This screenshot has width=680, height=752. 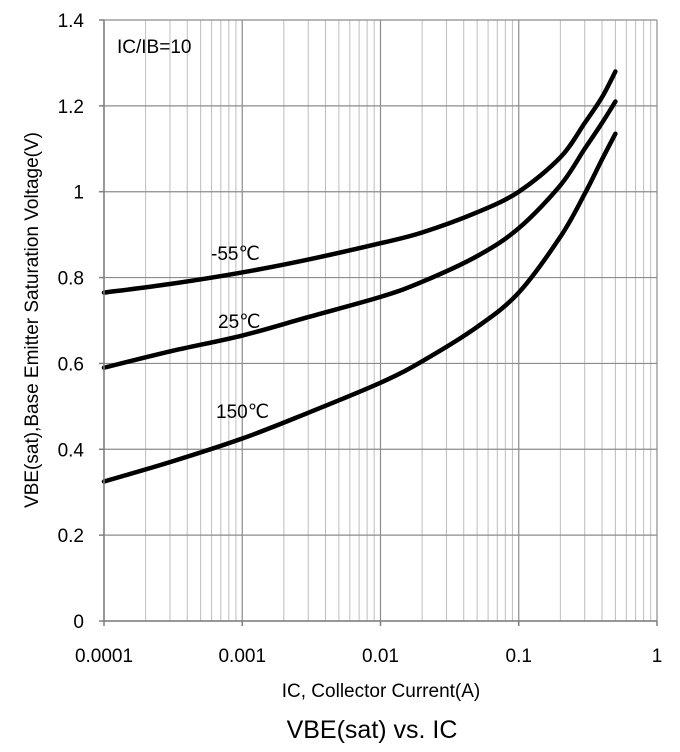 What do you see at coordinates (104, 656) in the screenshot?
I see `x-tick-label: 0.0001` at bounding box center [104, 656].